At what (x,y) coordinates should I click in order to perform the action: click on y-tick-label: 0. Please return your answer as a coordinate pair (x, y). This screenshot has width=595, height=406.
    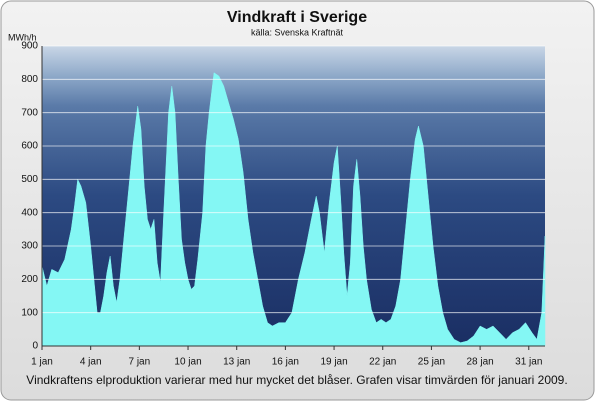
    Looking at the image, I should click on (35, 346).